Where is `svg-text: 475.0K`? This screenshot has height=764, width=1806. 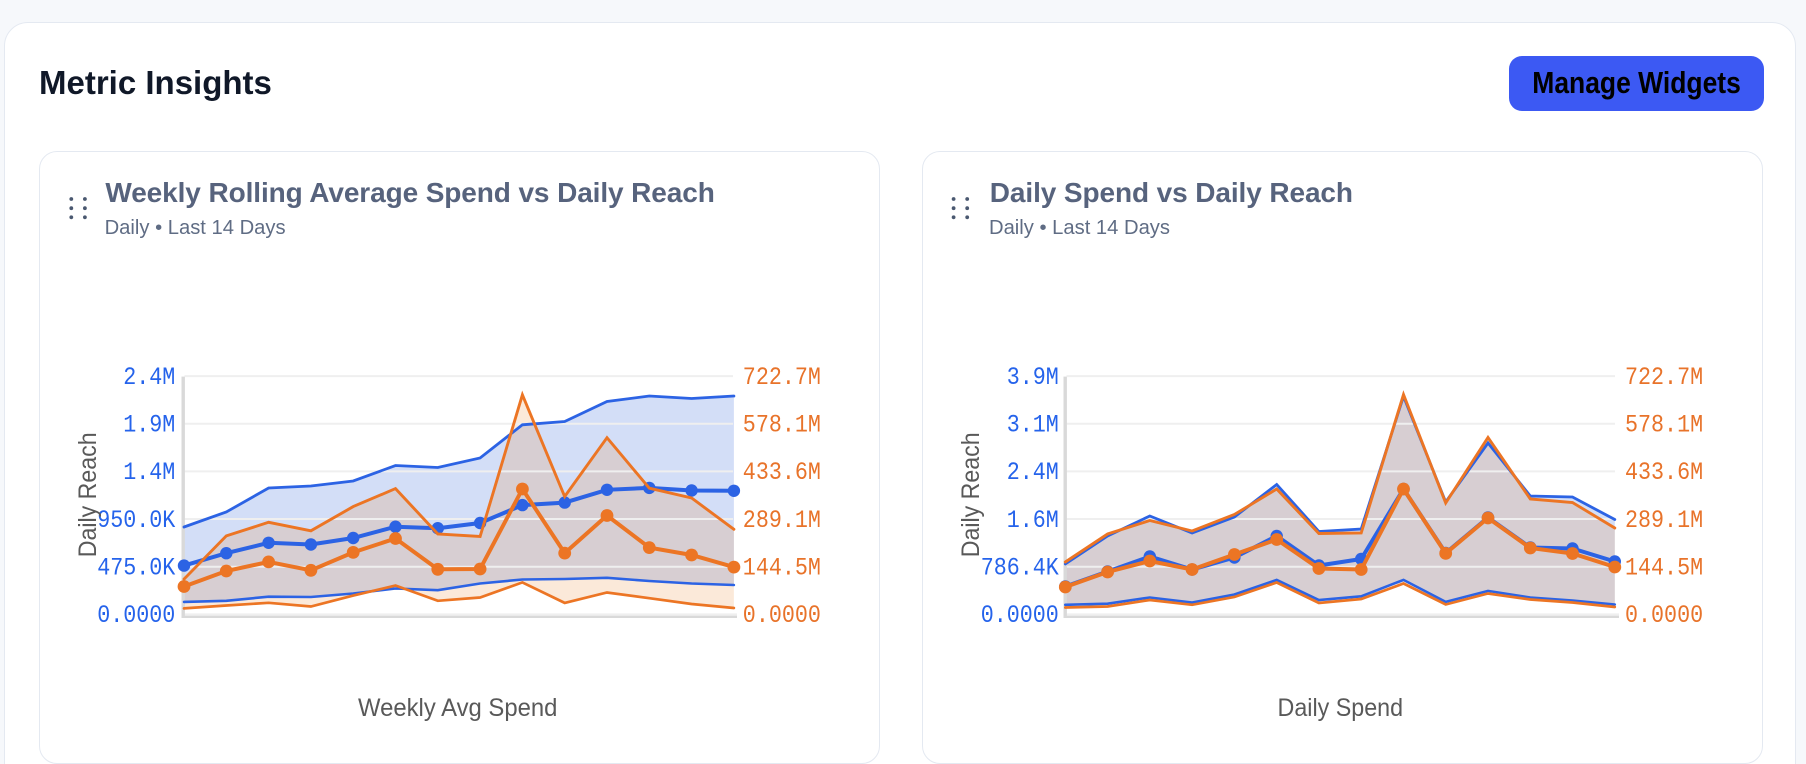
svg-text: 475.0K is located at coordinates (136, 568).